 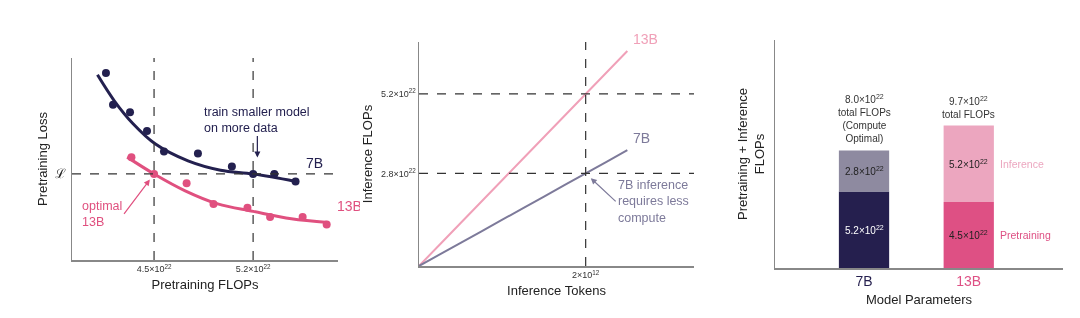 I want to click on total-label: 8.0×10$^{22}$ total FLOPs (Compute Optimal), so click(x=864, y=119).